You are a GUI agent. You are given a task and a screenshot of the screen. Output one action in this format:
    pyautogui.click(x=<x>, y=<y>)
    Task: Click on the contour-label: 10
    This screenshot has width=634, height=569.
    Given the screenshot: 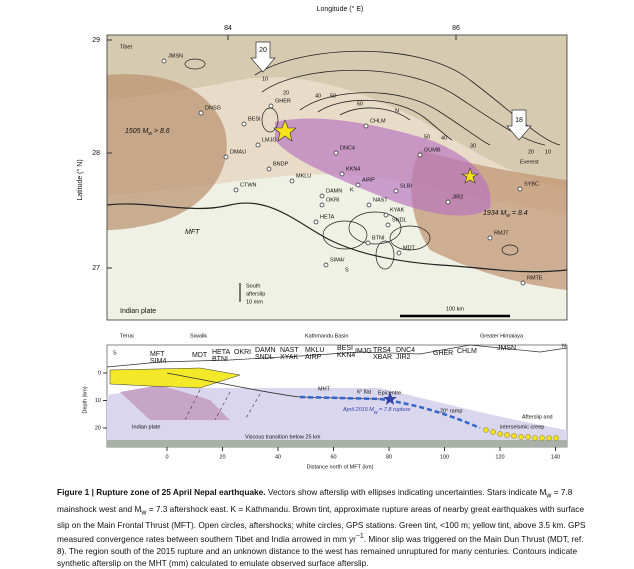 What is the action you would take?
    pyautogui.click(x=265, y=79)
    